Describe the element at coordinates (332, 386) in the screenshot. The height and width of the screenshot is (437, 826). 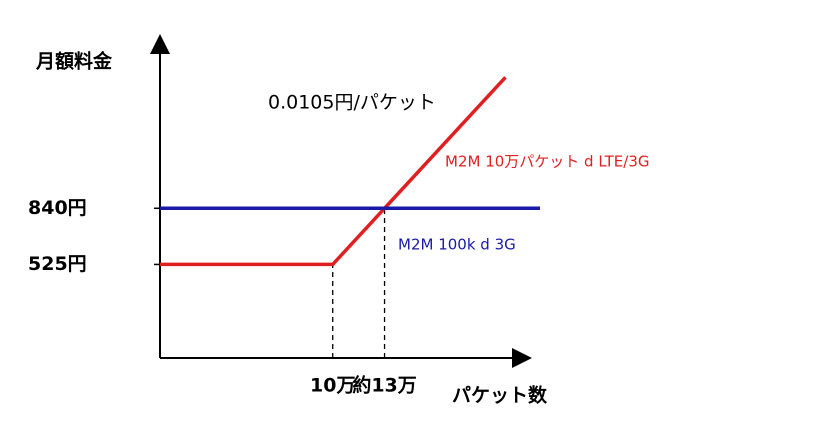
I see `x-tick-label: 10万` at that location.